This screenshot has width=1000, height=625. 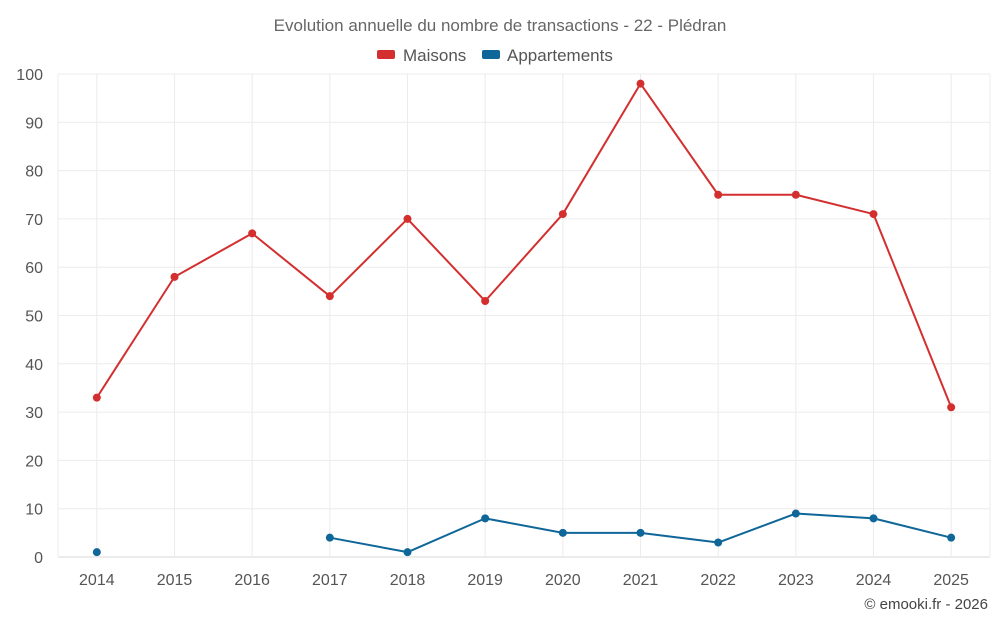 What do you see at coordinates (34, 510) in the screenshot?
I see `y-tick-label: 10` at bounding box center [34, 510].